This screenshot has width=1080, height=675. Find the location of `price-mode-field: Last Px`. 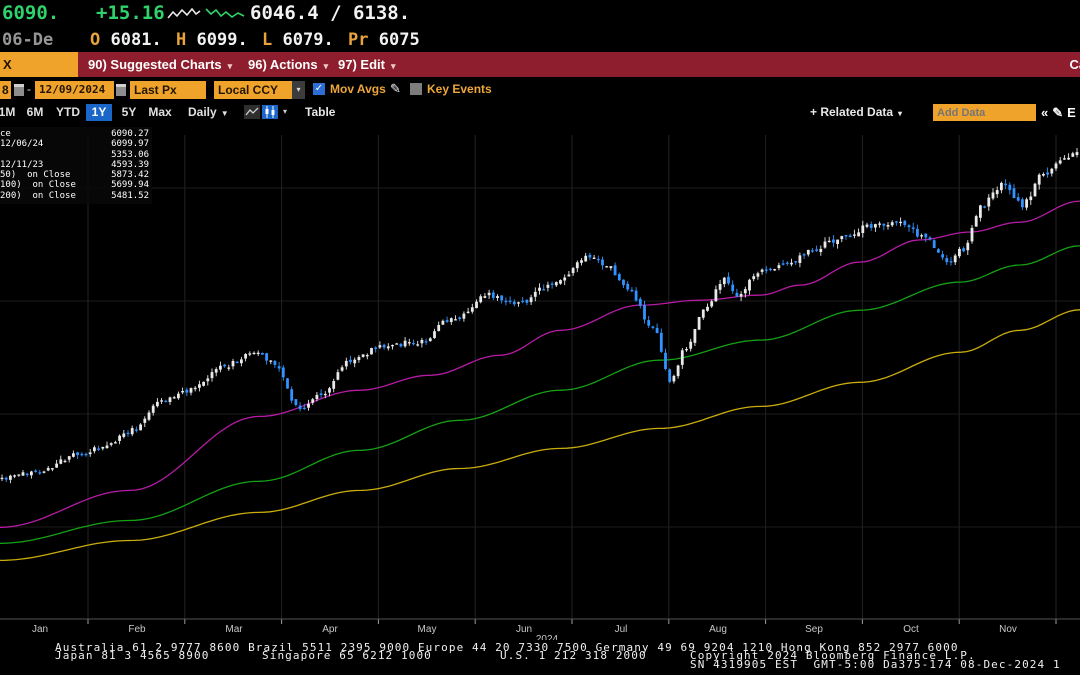

price-mode-field: Last Px is located at coordinates (168, 90).